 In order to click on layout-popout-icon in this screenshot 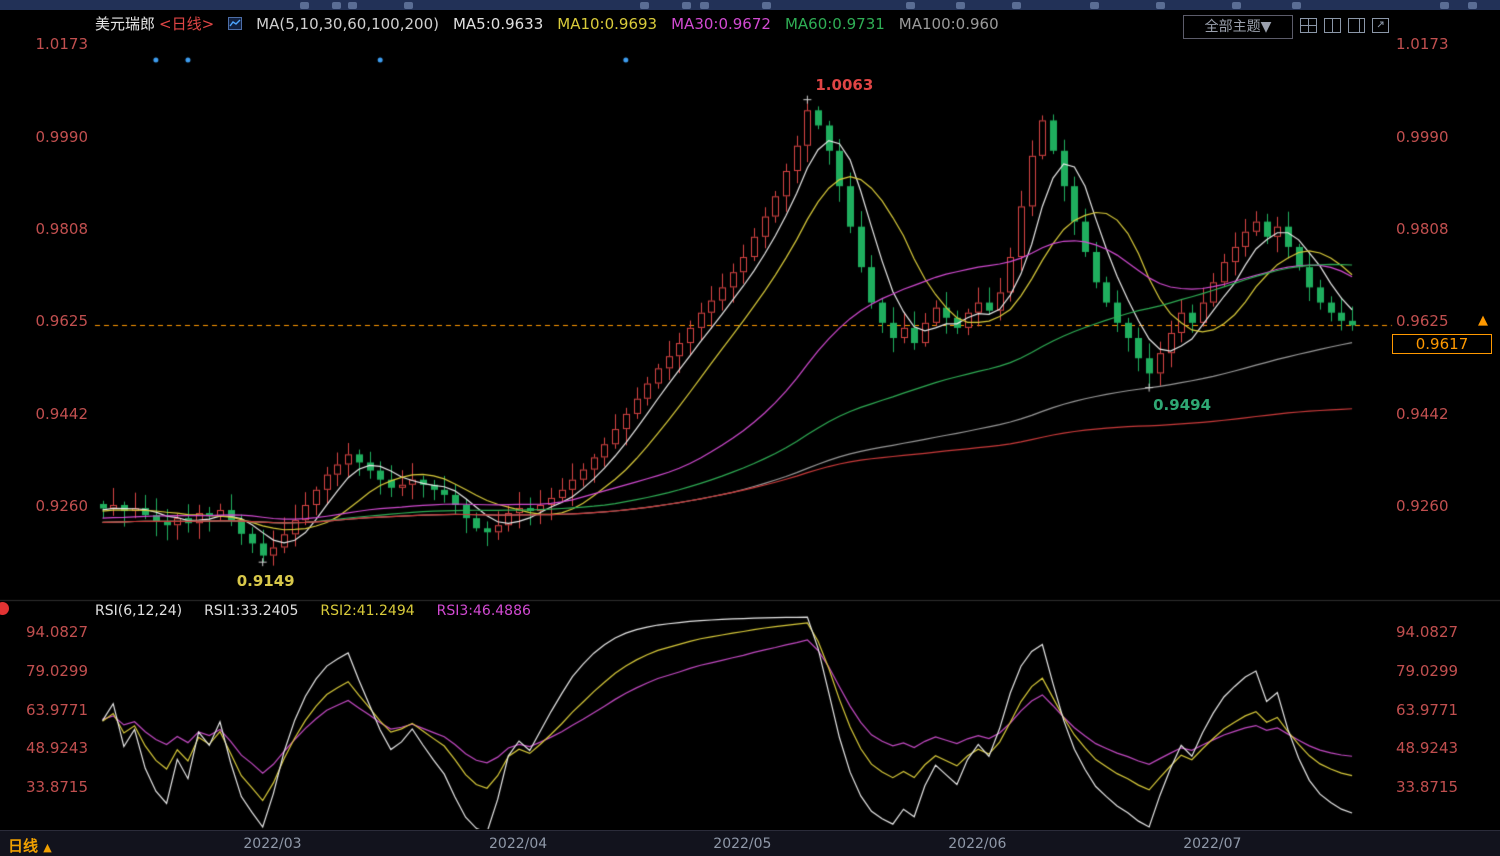, I will do `click(1380, 25)`.